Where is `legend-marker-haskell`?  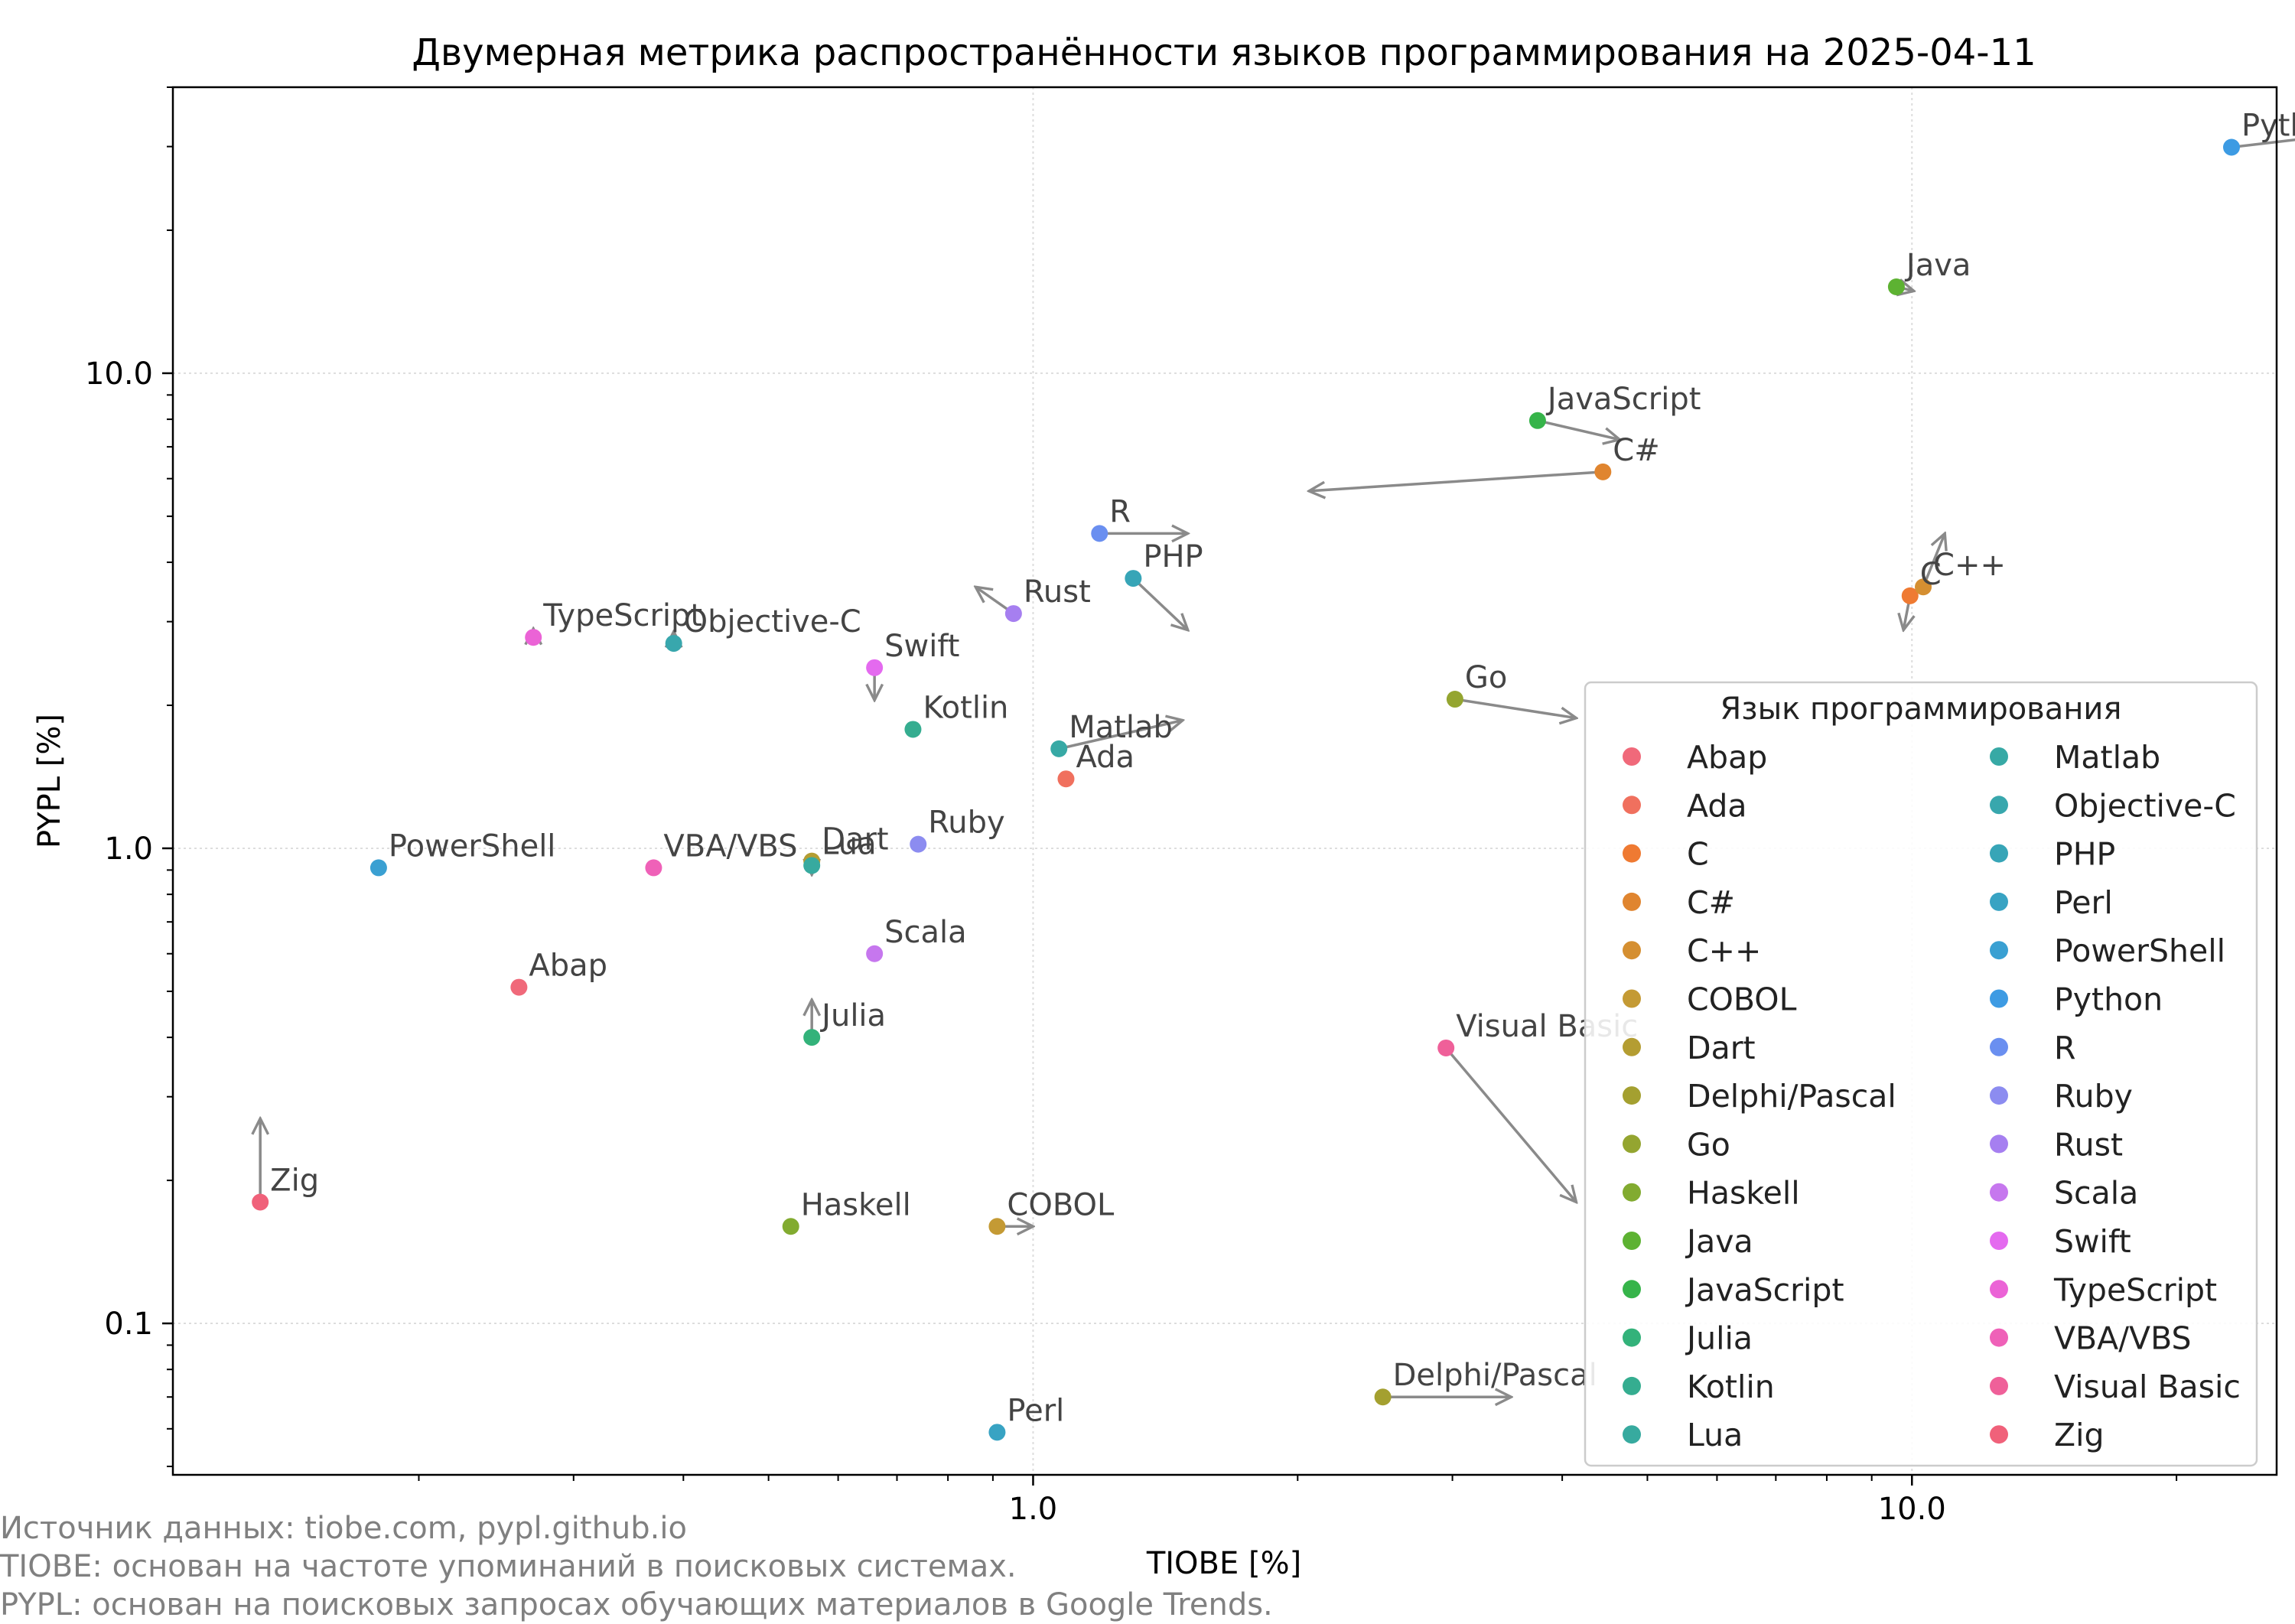 legend-marker-haskell is located at coordinates (1632, 1192).